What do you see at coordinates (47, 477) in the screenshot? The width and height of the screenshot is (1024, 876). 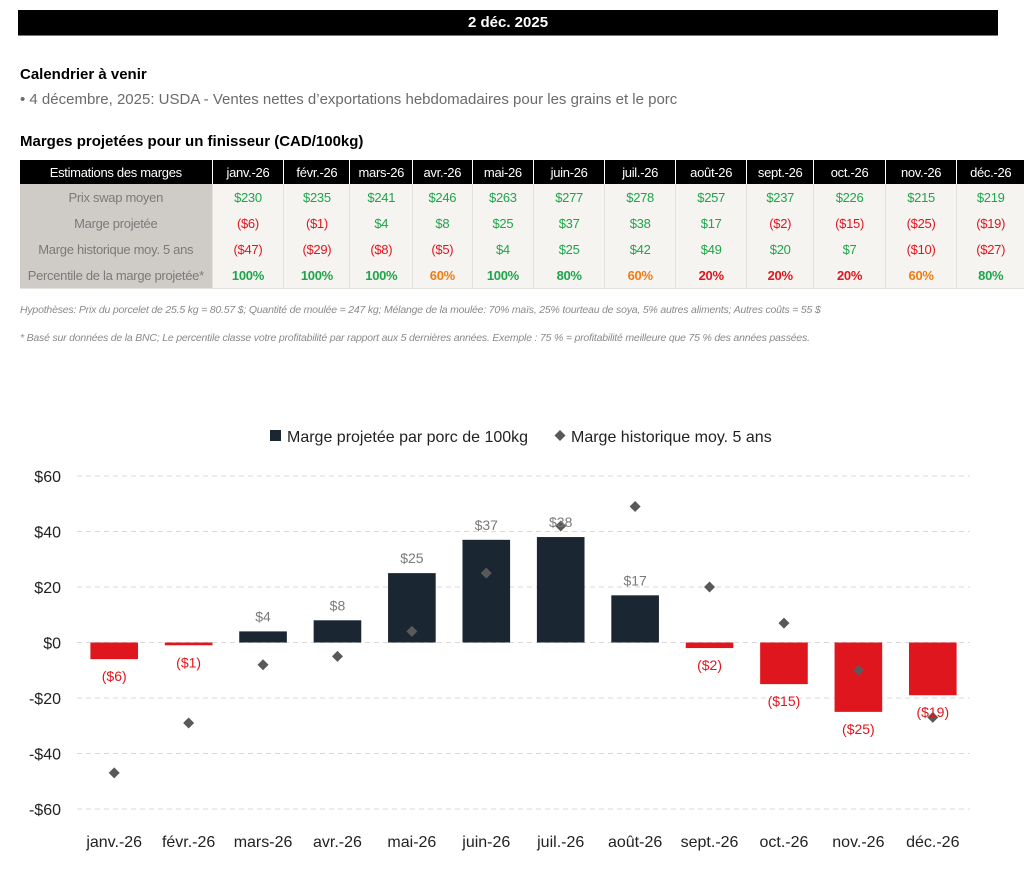 I see `y-tick-label: $60` at bounding box center [47, 477].